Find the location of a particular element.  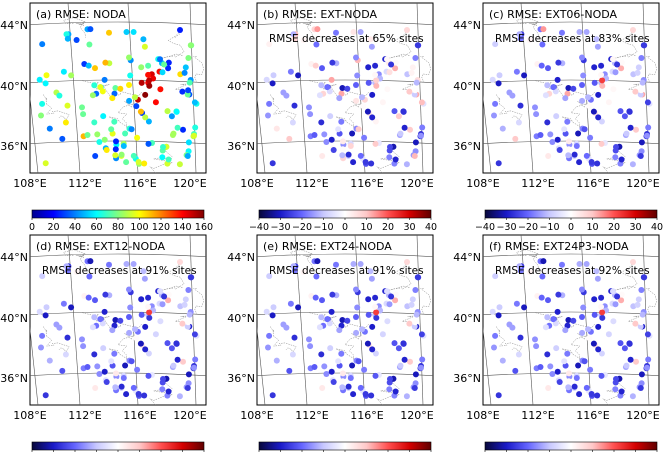

lon-label: 112°E is located at coordinates (84, 183).